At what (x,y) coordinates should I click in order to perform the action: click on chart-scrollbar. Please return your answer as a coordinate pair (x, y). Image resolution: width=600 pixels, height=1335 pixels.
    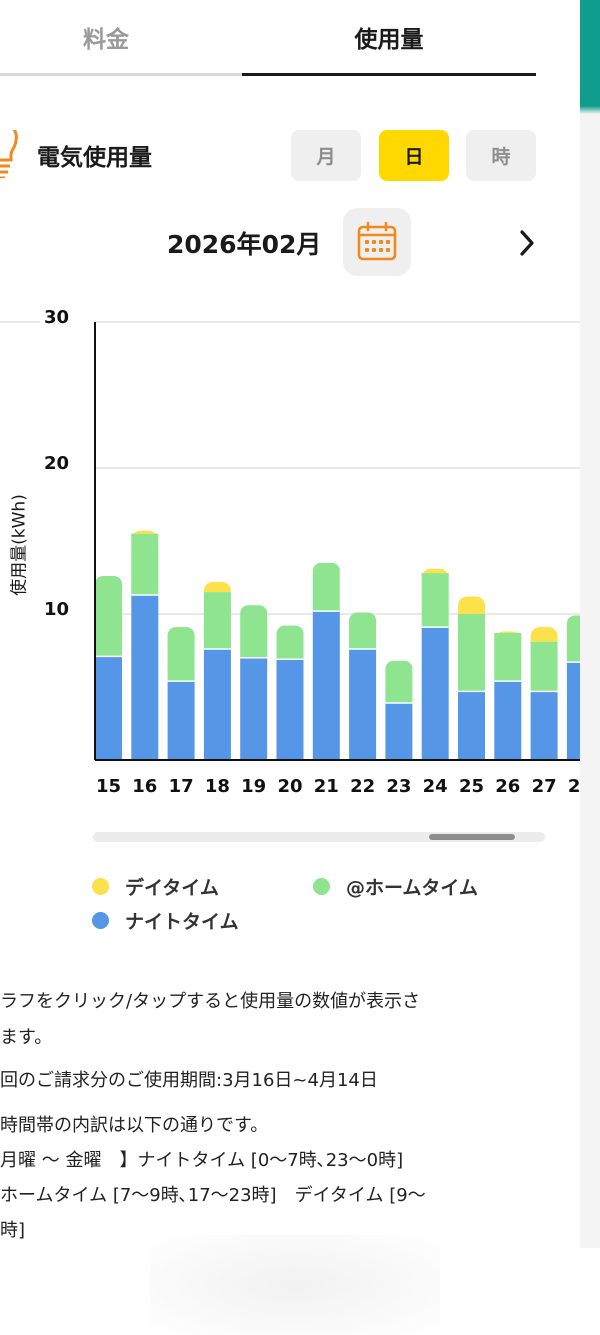
    Looking at the image, I should click on (319, 837).